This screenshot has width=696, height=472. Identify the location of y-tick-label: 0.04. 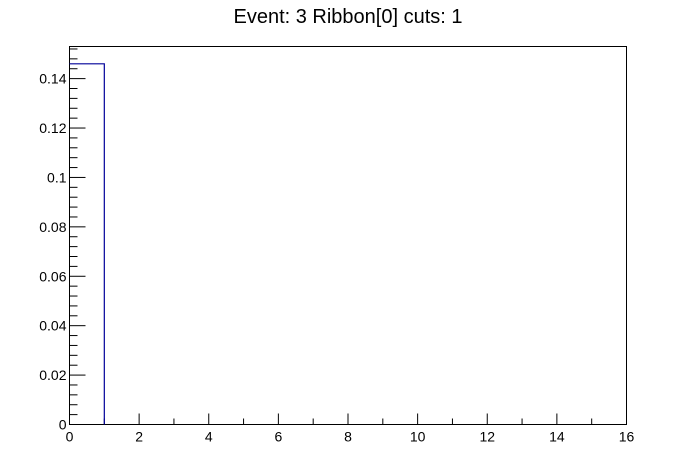
(52, 326).